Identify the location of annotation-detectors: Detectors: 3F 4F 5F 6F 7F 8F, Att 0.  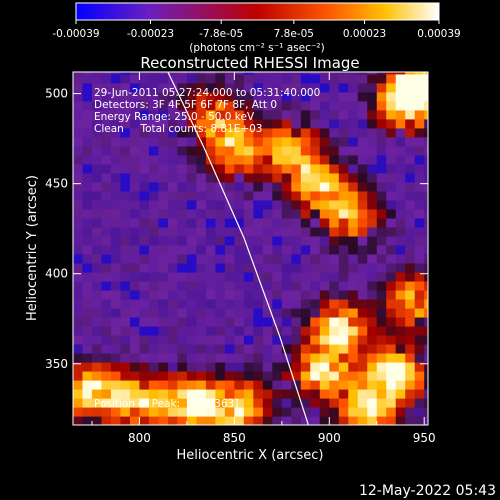
(185, 105).